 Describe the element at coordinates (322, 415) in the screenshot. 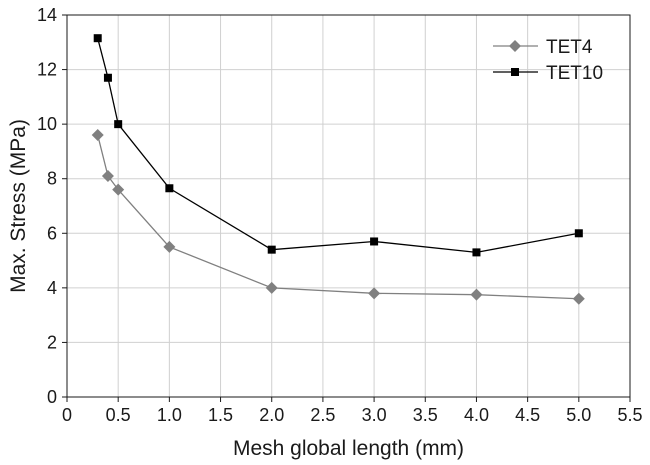

I see `x-tick-label: 2.5` at that location.